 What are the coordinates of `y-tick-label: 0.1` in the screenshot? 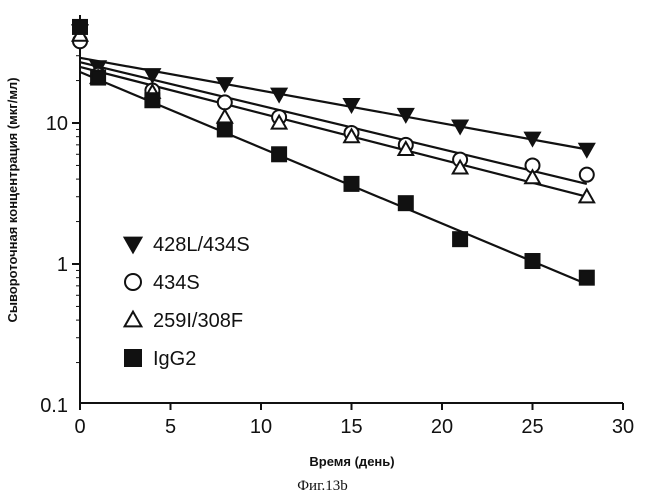 It's located at (54, 406).